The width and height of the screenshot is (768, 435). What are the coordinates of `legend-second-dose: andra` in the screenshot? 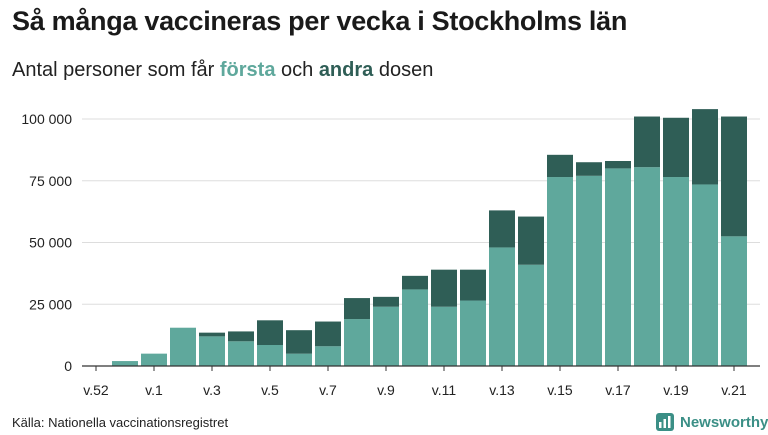 It's located at (346, 70).